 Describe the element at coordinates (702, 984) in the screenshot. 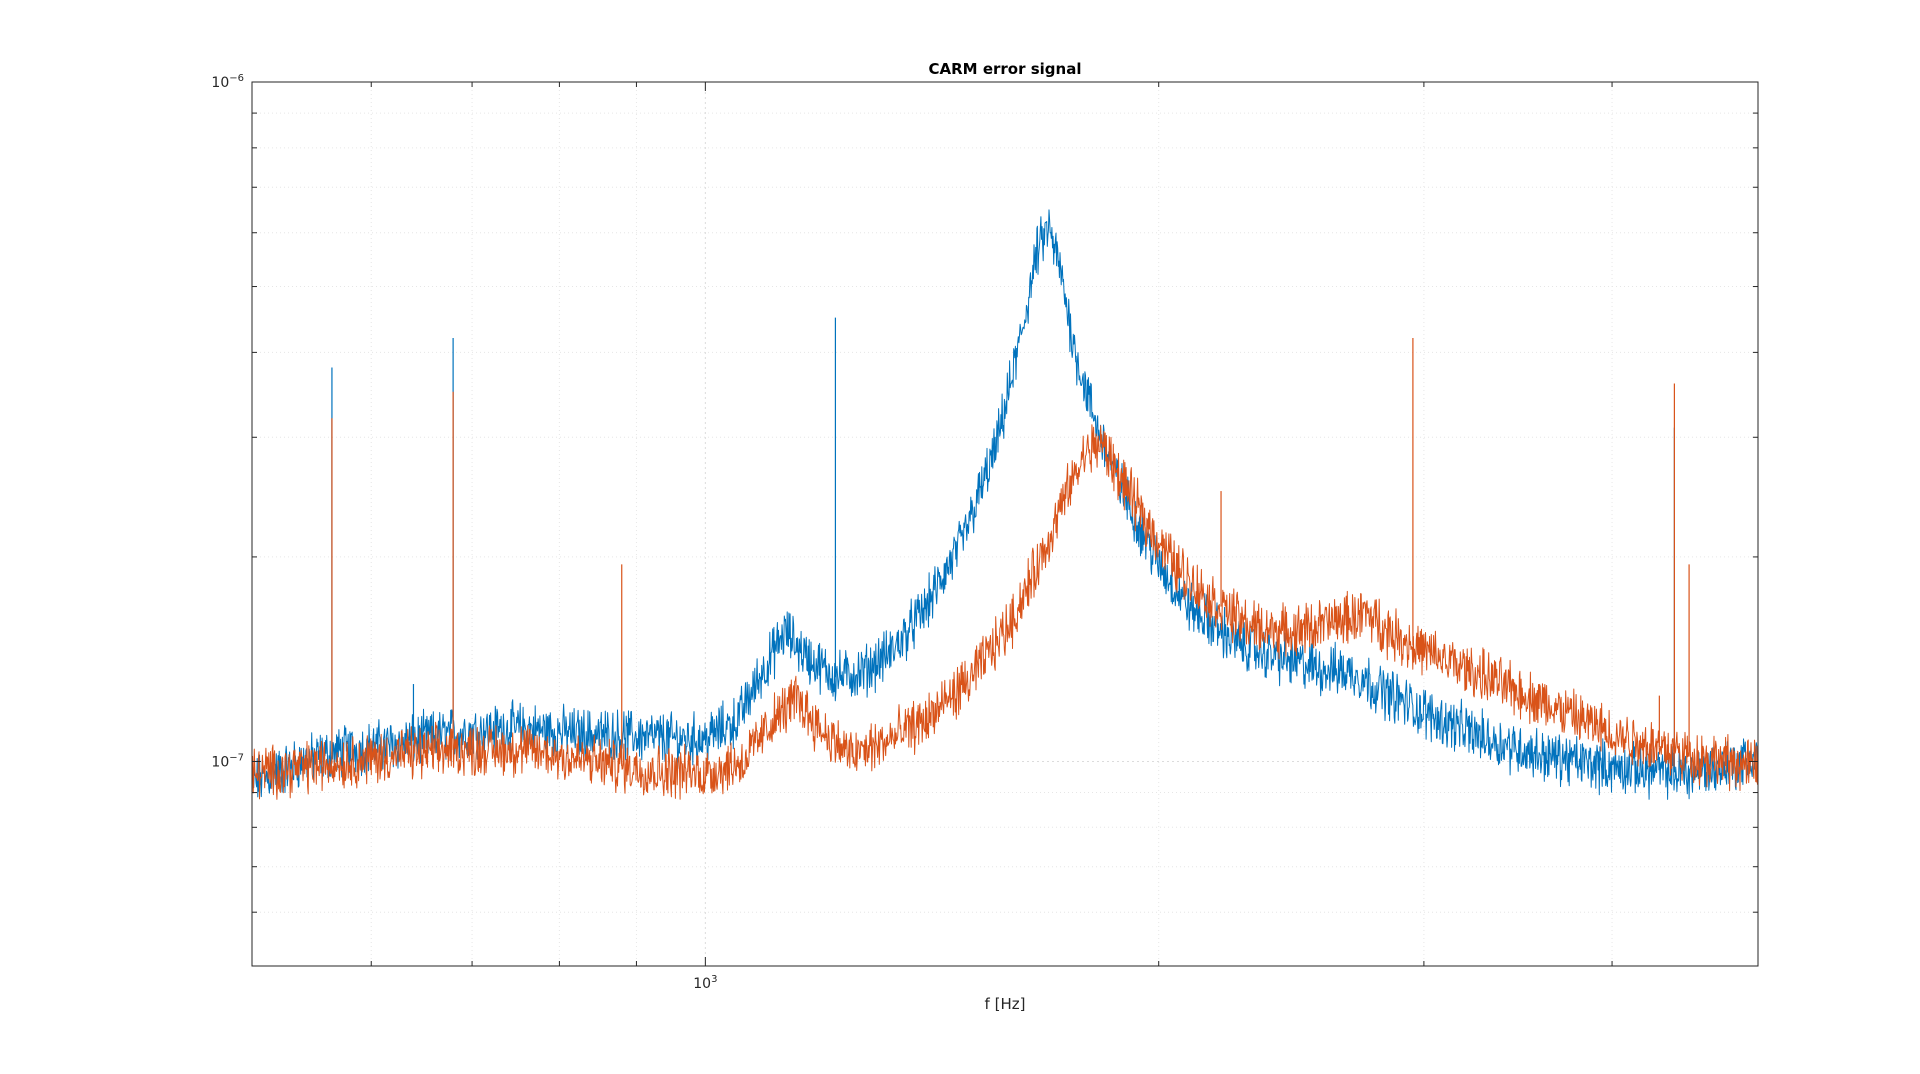

I see `x-tick-label-base: 10` at that location.